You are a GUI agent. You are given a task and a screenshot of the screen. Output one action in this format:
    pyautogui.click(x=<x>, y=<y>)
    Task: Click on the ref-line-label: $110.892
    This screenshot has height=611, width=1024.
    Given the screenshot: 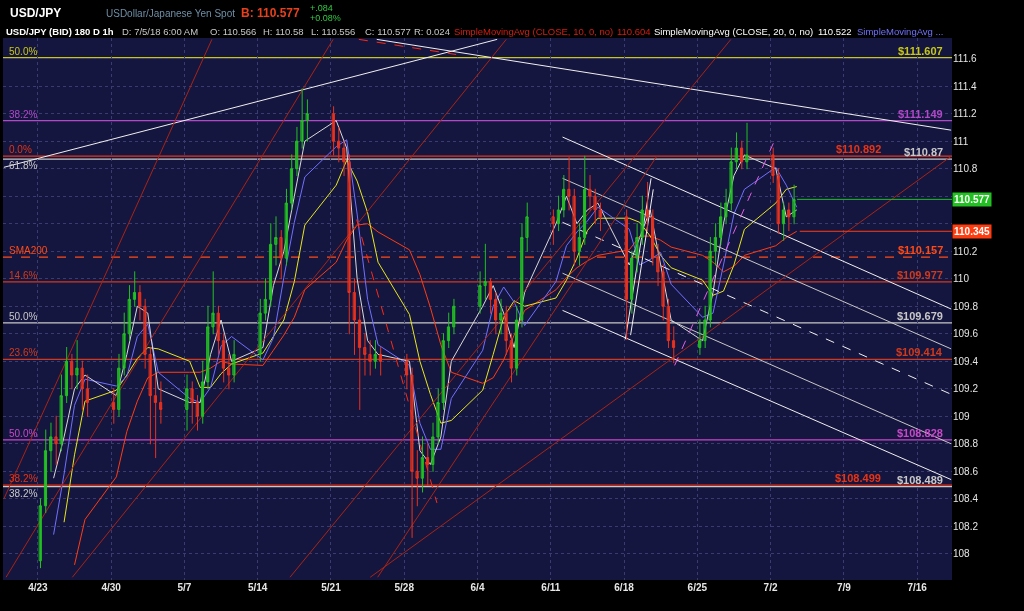 What is the action you would take?
    pyautogui.click(x=859, y=149)
    